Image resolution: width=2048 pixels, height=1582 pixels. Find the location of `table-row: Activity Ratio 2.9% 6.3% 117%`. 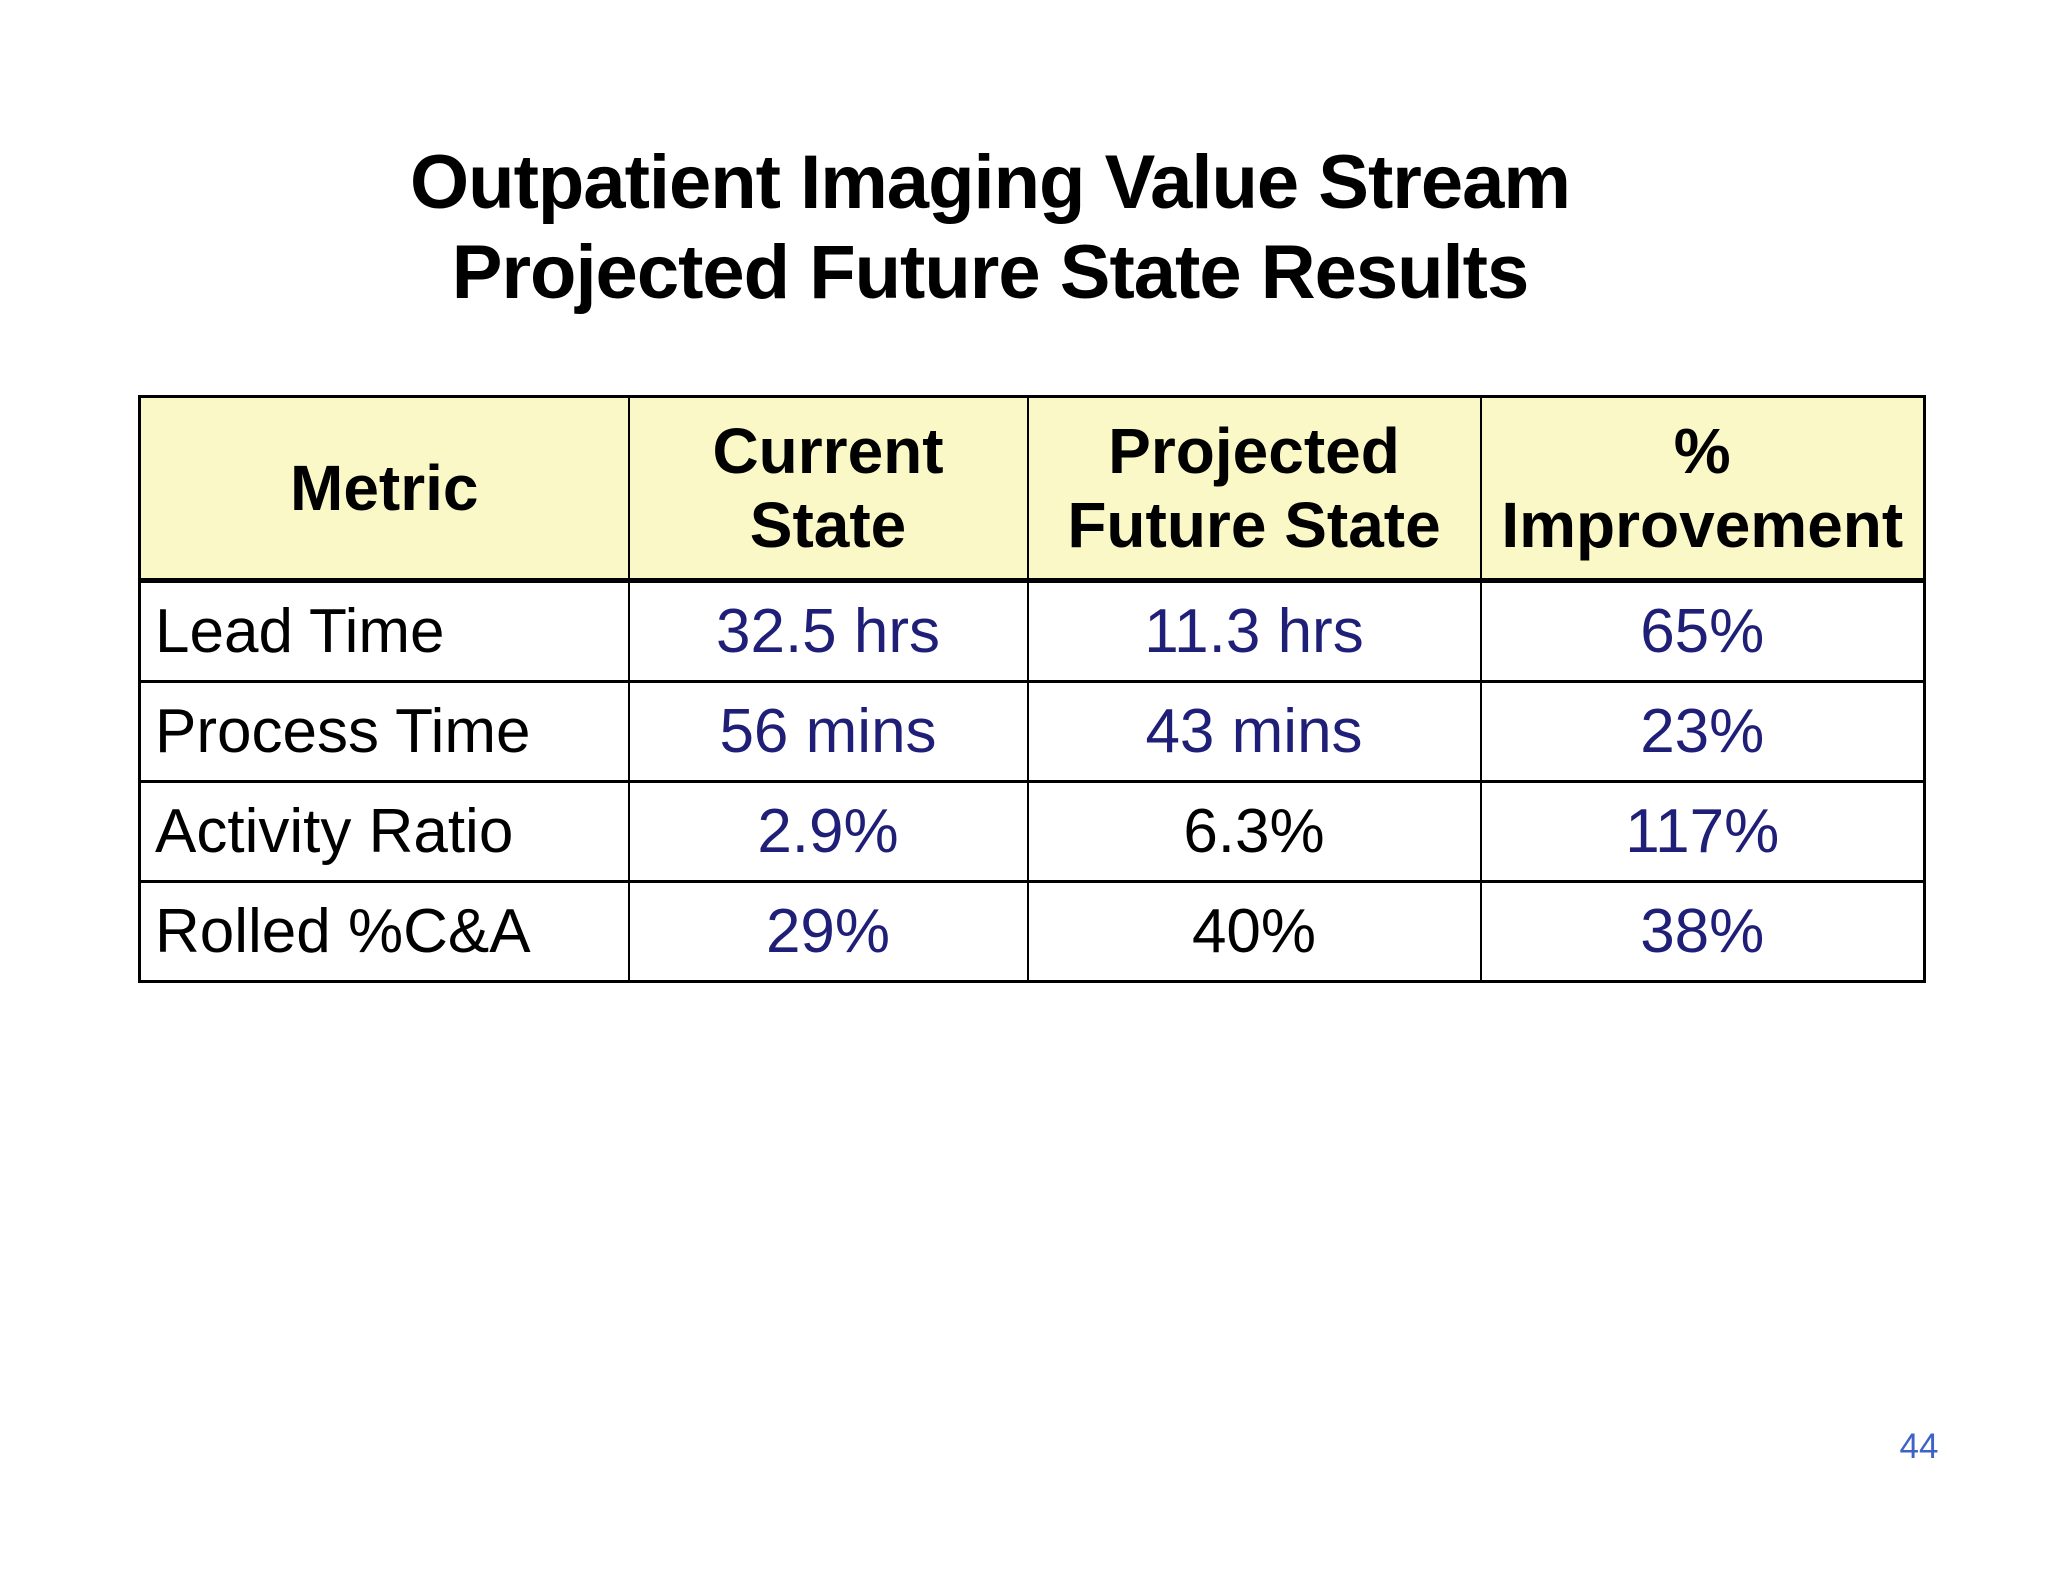

table-row: Activity Ratio 2.9% 6.3% 117% is located at coordinates (1032, 831).